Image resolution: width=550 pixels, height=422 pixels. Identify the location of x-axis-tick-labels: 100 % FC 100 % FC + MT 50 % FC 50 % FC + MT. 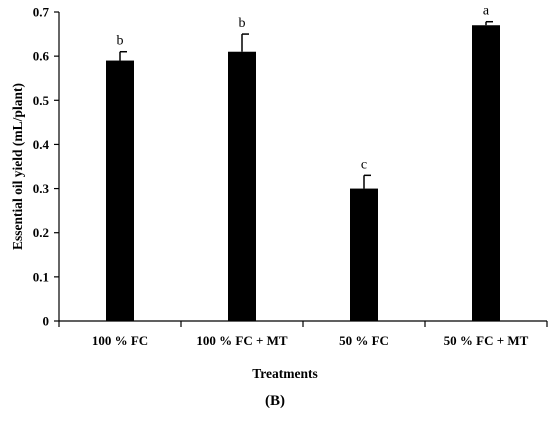
(310, 340).